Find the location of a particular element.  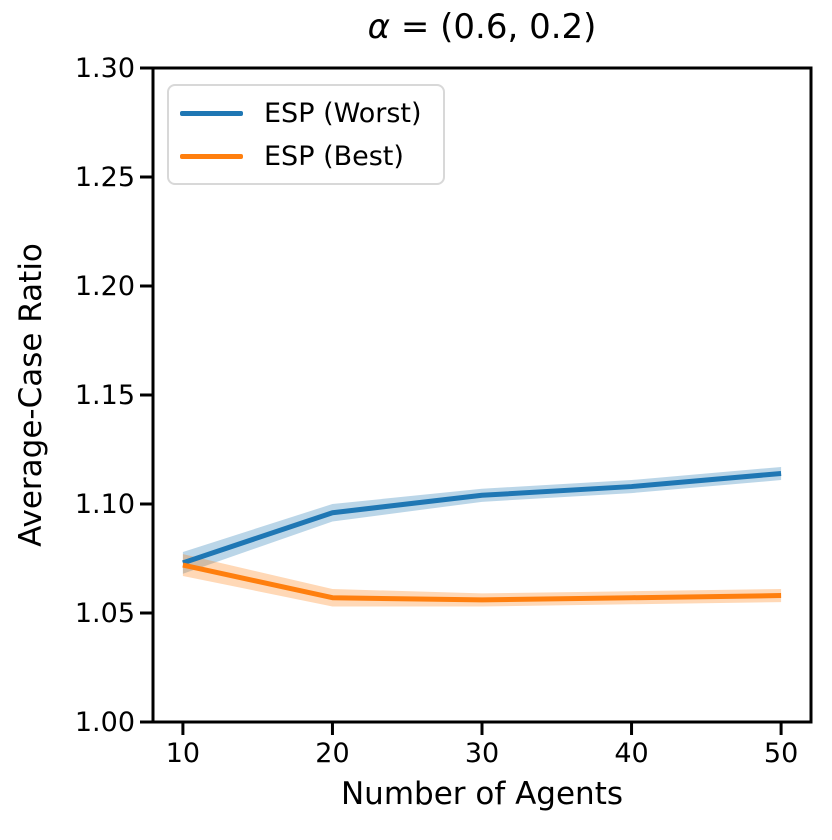

y-tick-label: 1.00 is located at coordinates (105, 722).